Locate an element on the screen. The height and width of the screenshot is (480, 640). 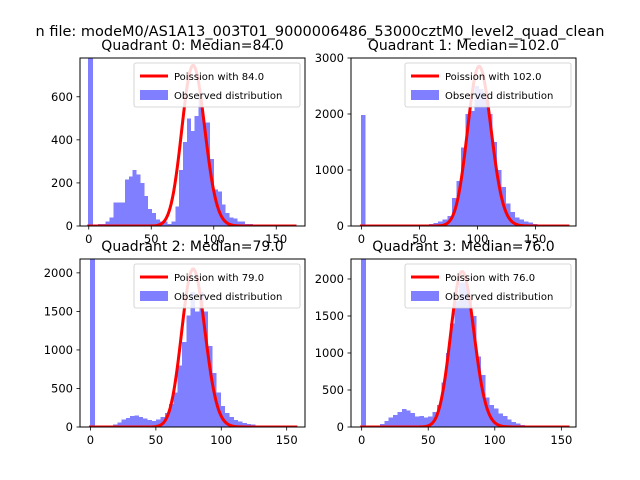
legend-fit-label: Poission with 76.0 is located at coordinates (490, 278).